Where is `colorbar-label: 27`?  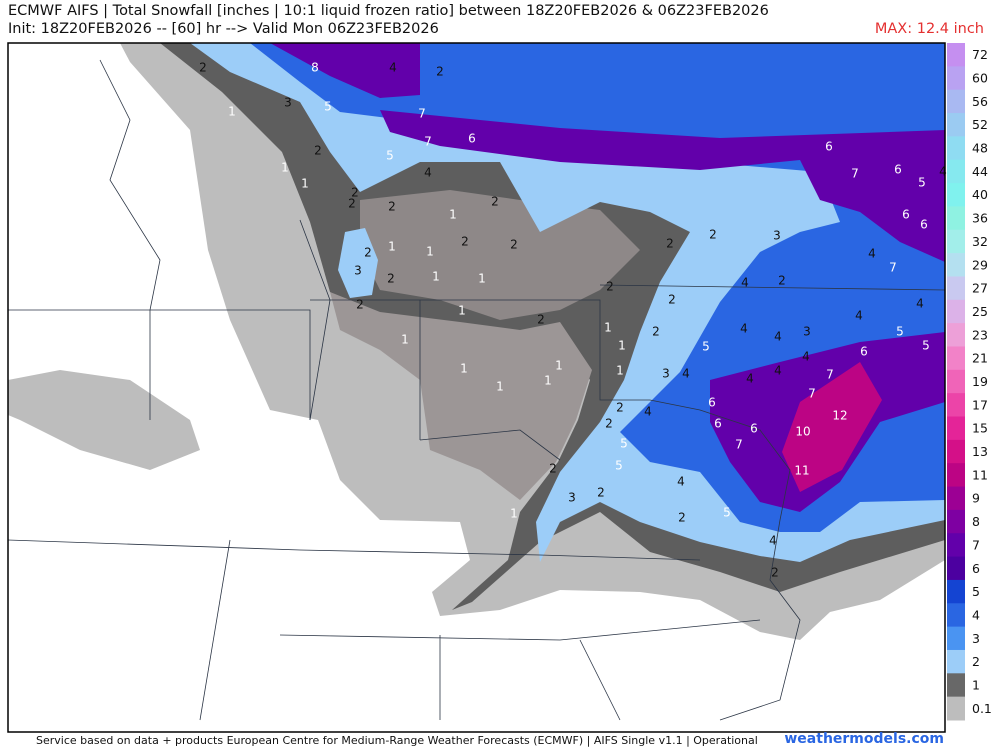 colorbar-label: 27 is located at coordinates (980, 288).